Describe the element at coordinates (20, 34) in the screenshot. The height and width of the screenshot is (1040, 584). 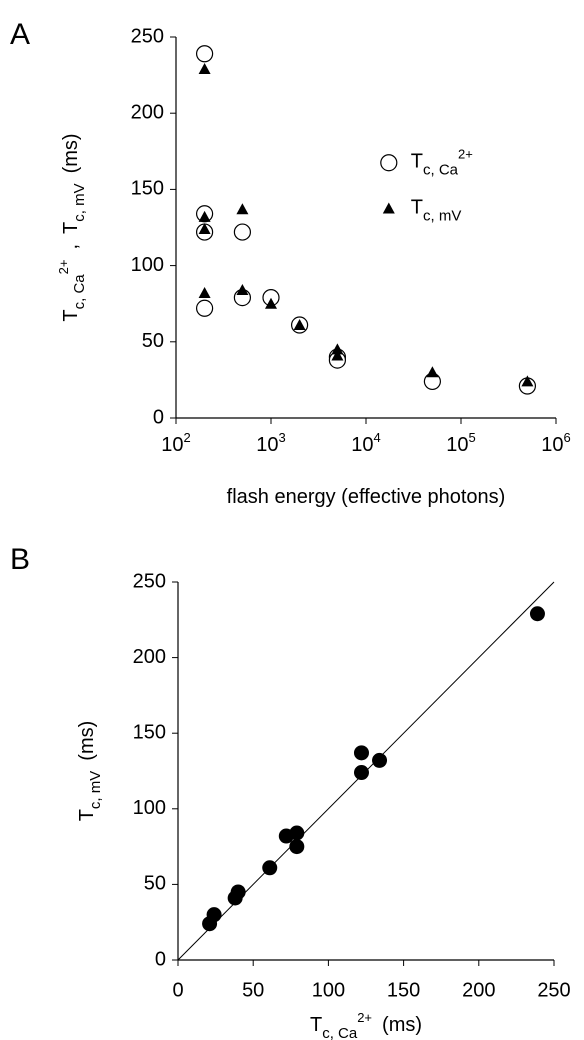
I see `panel-label: A` at that location.